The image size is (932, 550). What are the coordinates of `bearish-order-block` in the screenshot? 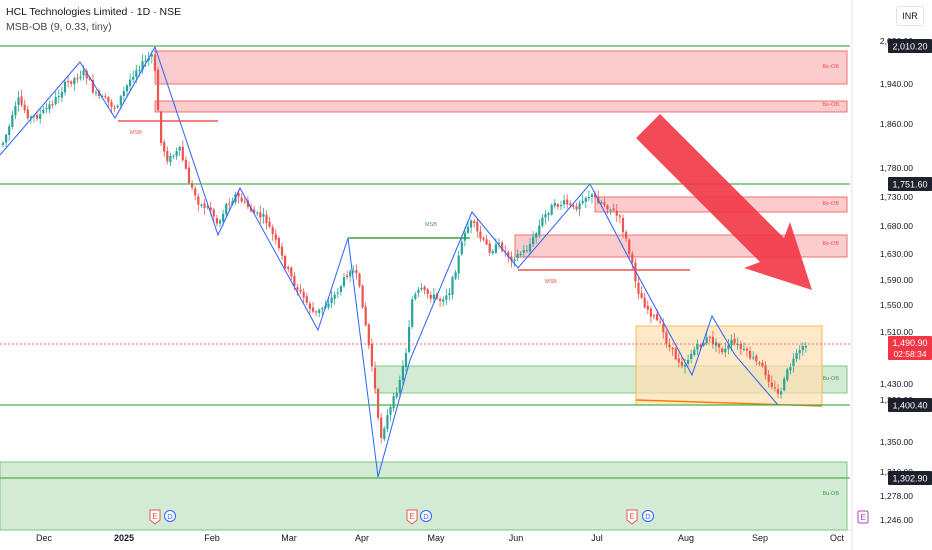 It's located at (501, 67).